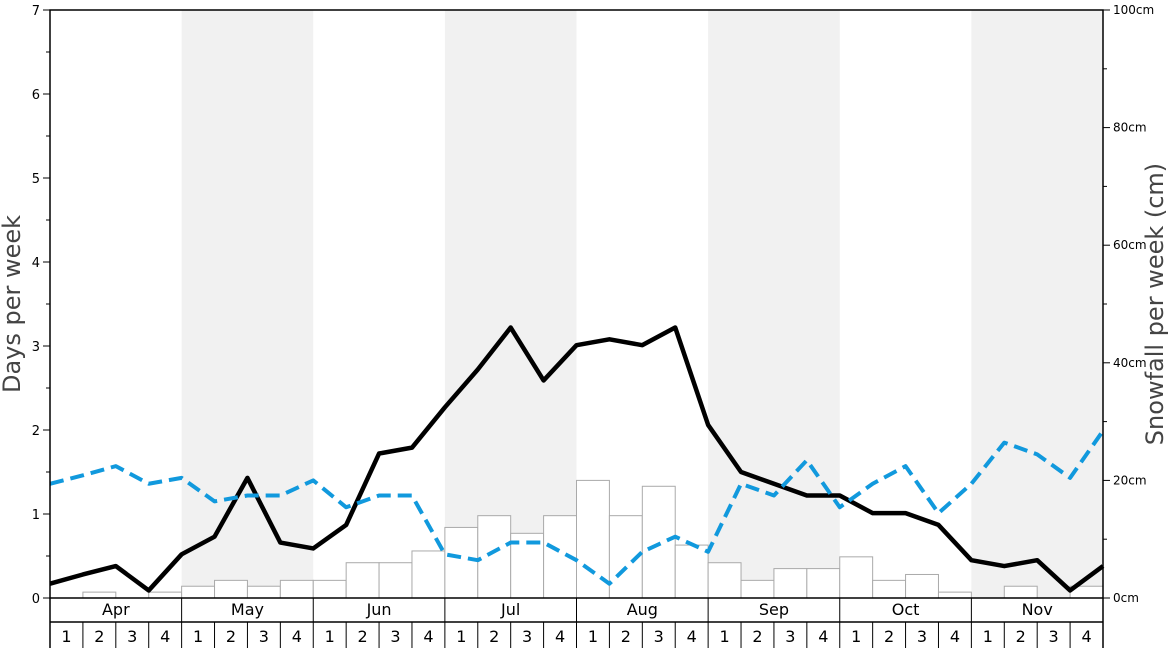  Describe the element at coordinates (1133, 10) in the screenshot. I see `right-tick-label: 100cm` at that location.